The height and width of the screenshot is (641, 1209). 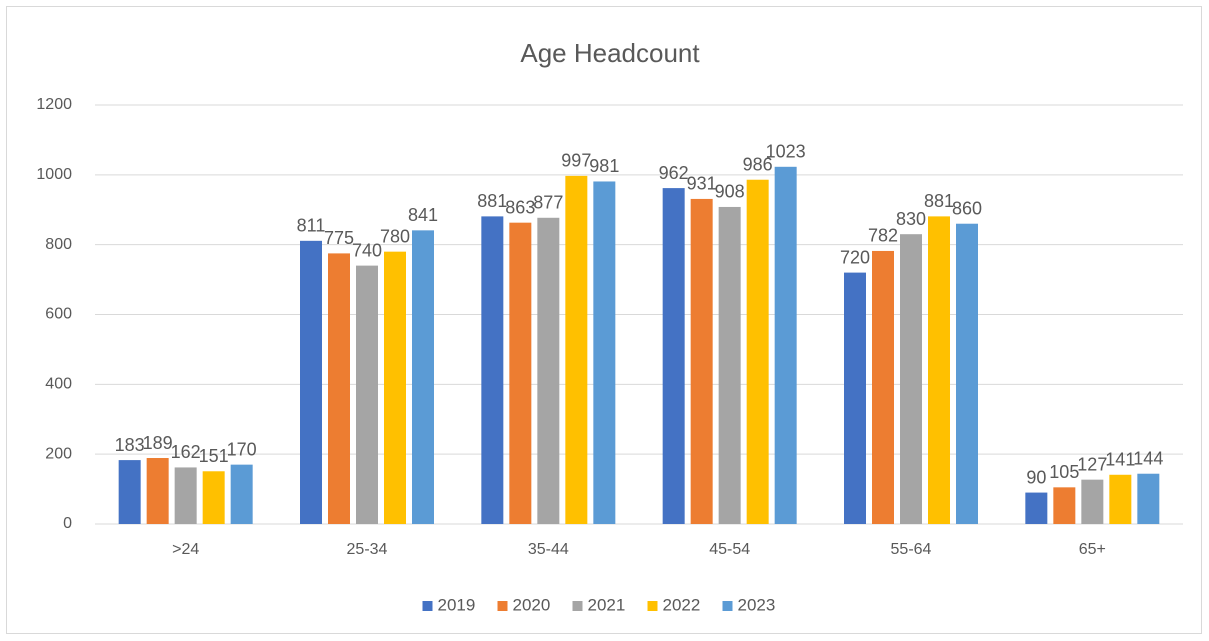 I want to click on value-label: 908, so click(x=730, y=192).